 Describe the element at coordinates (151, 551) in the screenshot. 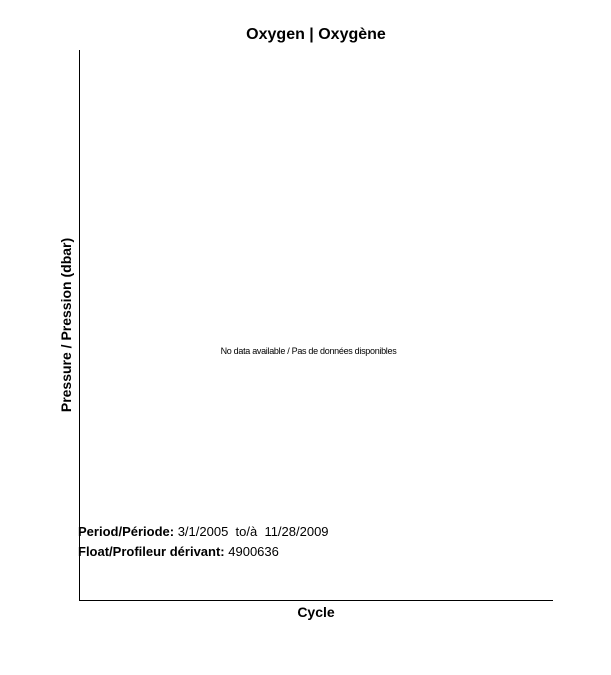

I see `float-label: Float/Profileur dérivant:` at that location.